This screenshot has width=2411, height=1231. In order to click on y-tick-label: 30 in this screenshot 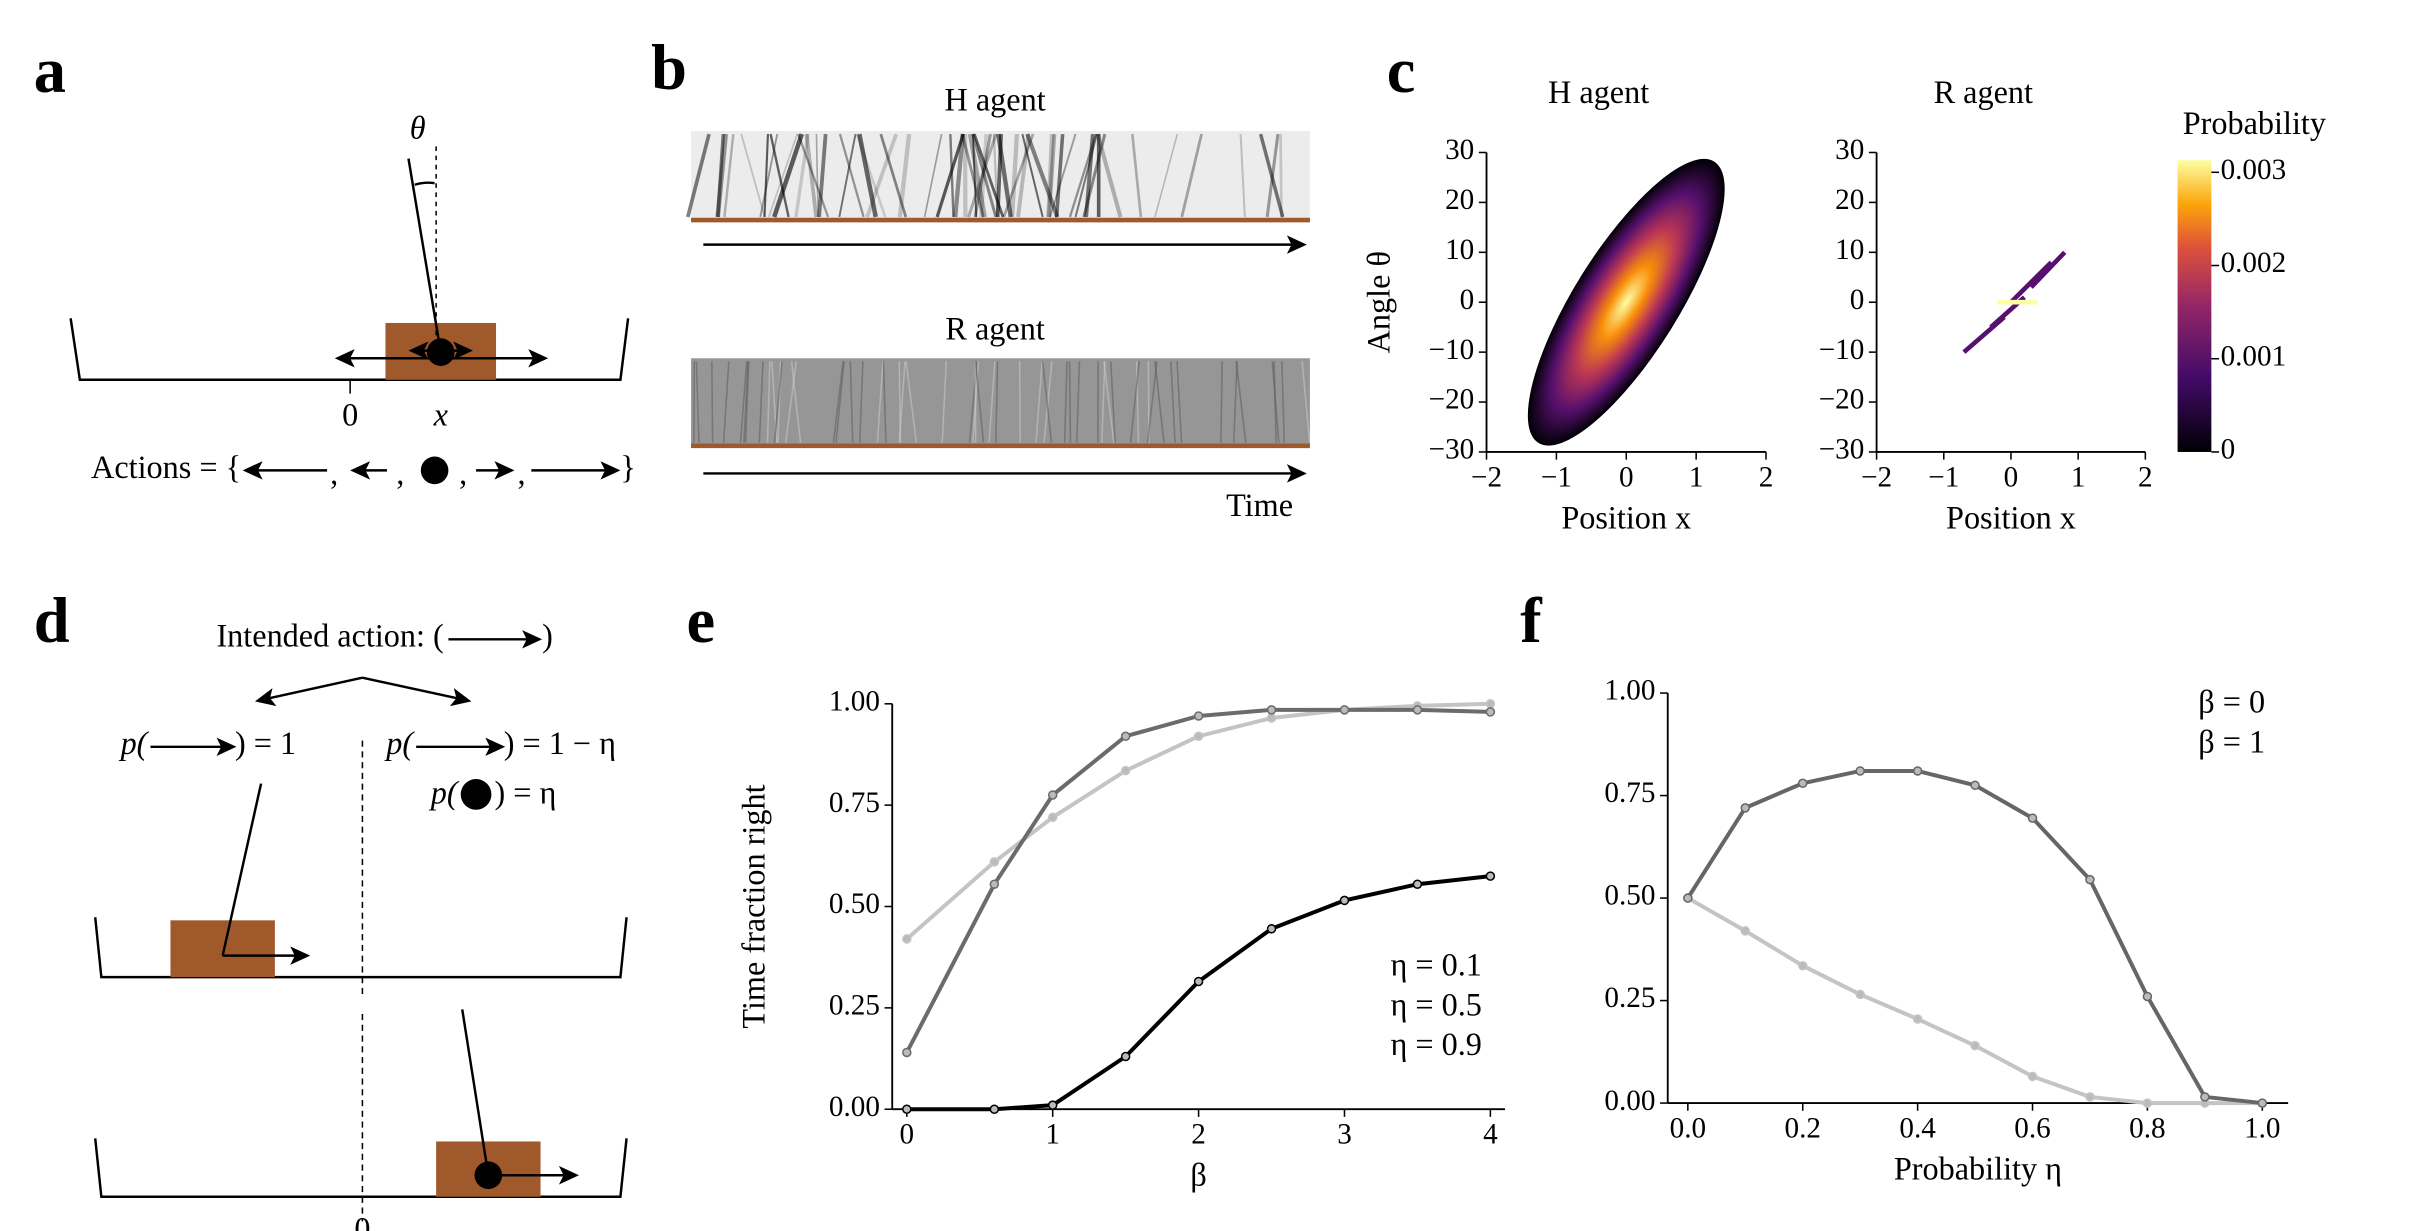, I will do `click(1459, 150)`.